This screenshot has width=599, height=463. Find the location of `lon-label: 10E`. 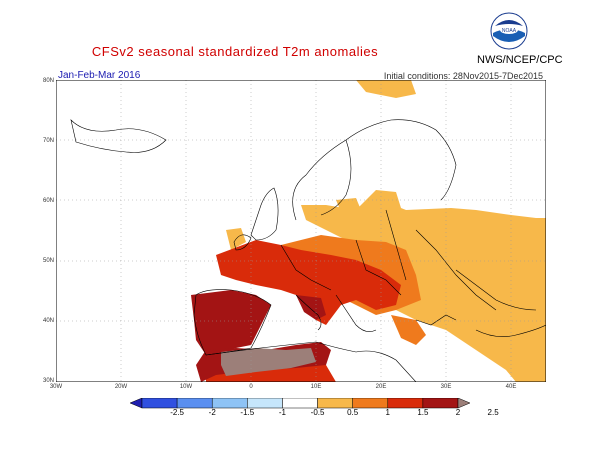

lon-label: 10E is located at coordinates (316, 387).